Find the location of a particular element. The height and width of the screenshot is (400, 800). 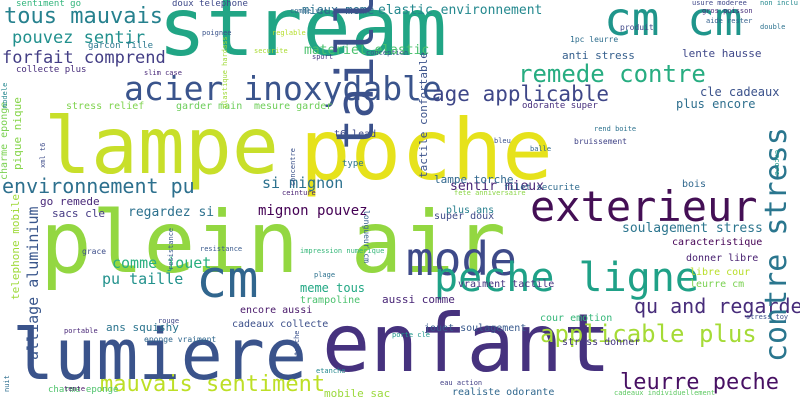

word-plus-encore: plus encore is located at coordinates (716, 104).